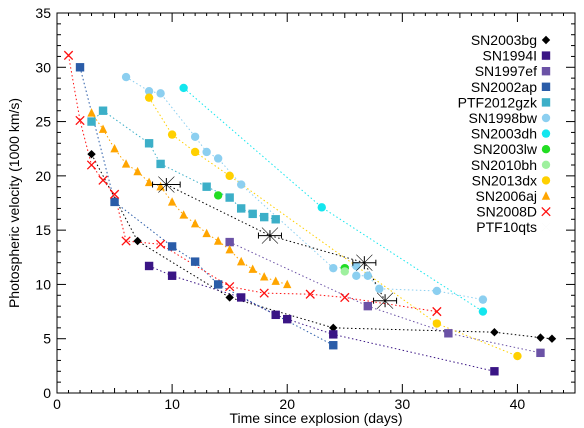 This screenshot has height=428, width=584. What do you see at coordinates (321, 207) in the screenshot?
I see `point-sn2003dh` at bounding box center [321, 207].